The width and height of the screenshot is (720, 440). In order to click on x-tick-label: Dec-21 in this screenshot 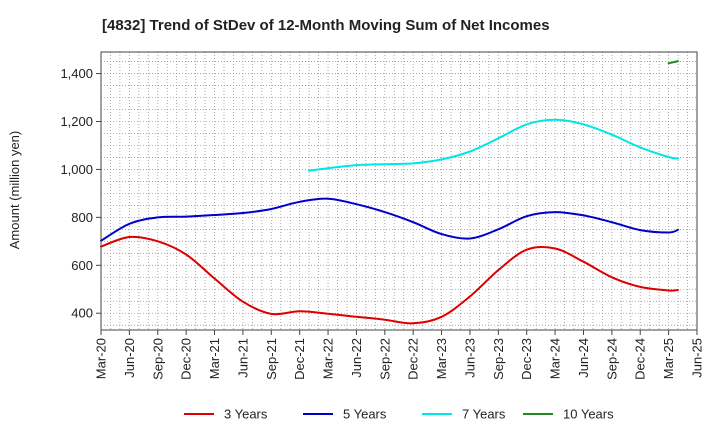, I will do `click(299, 359)`.